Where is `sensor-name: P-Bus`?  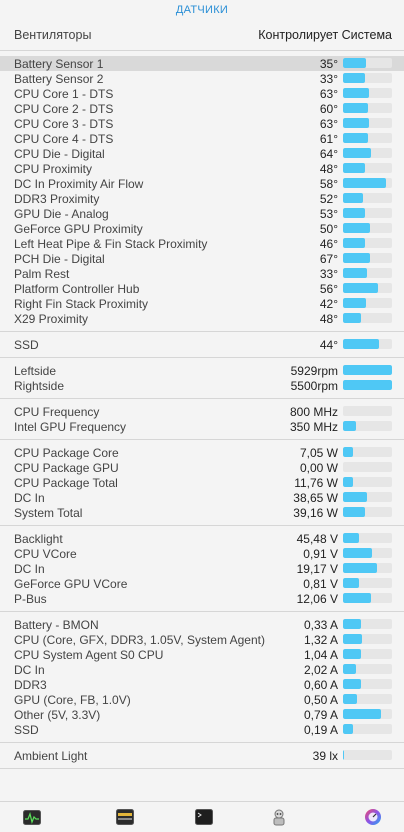
sensor-name: P-Bus is located at coordinates (30, 598).